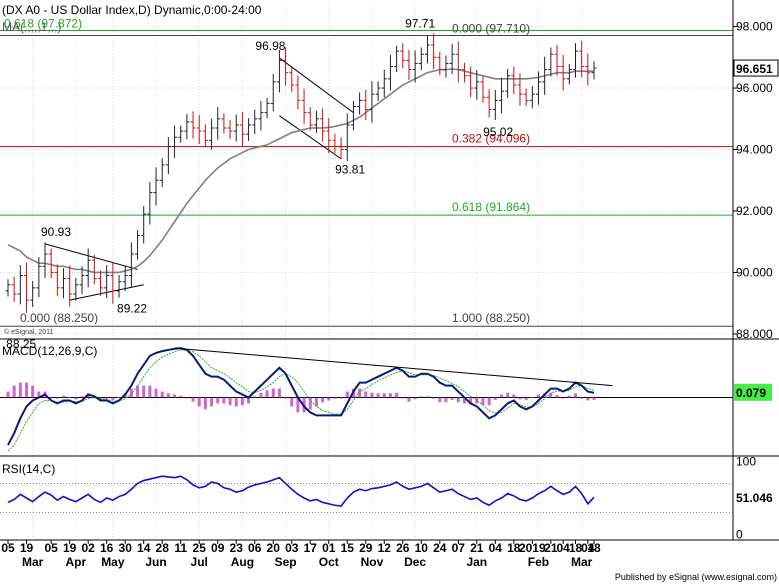 The image size is (779, 584). Describe the element at coordinates (746, 462) in the screenshot. I see `rsi-tick-label: 100` at that location.